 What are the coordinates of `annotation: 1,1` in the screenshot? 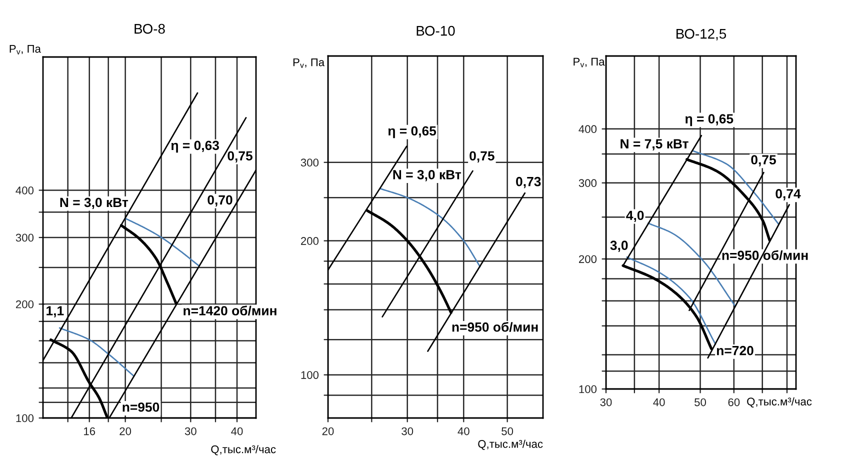 It's located at (55, 312).